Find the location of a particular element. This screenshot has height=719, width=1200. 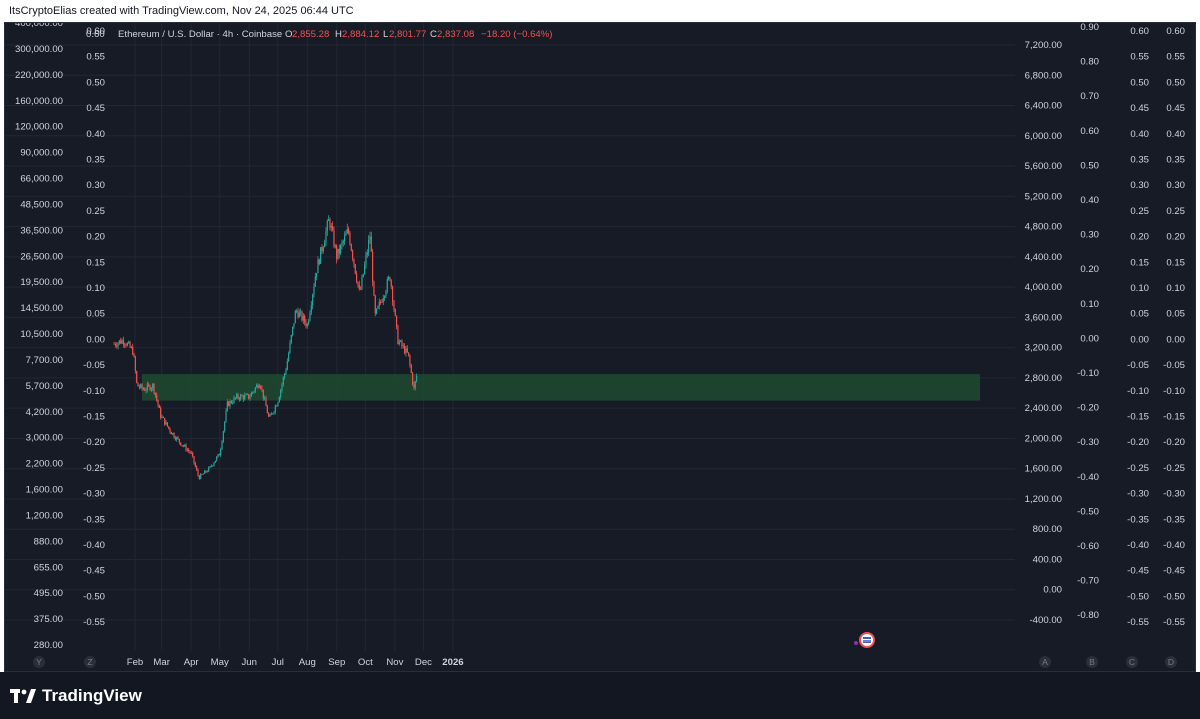

oscillator-c-label: -0.10 is located at coordinates (1138, 391).